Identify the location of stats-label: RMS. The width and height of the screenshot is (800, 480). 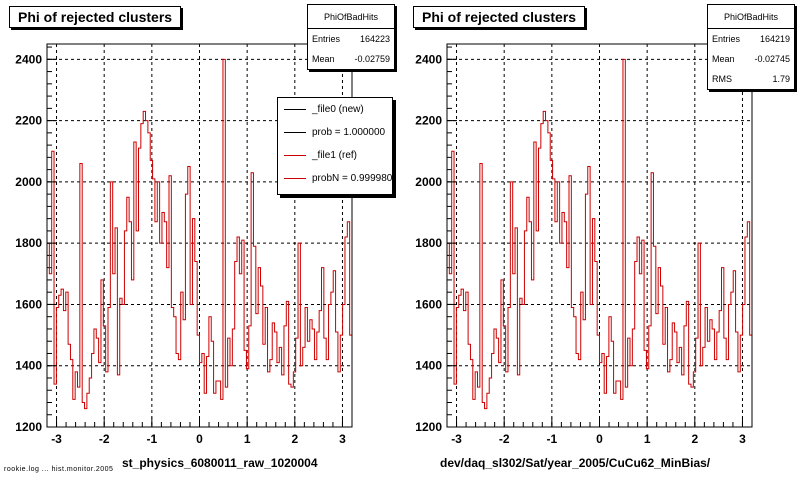
(722, 79).